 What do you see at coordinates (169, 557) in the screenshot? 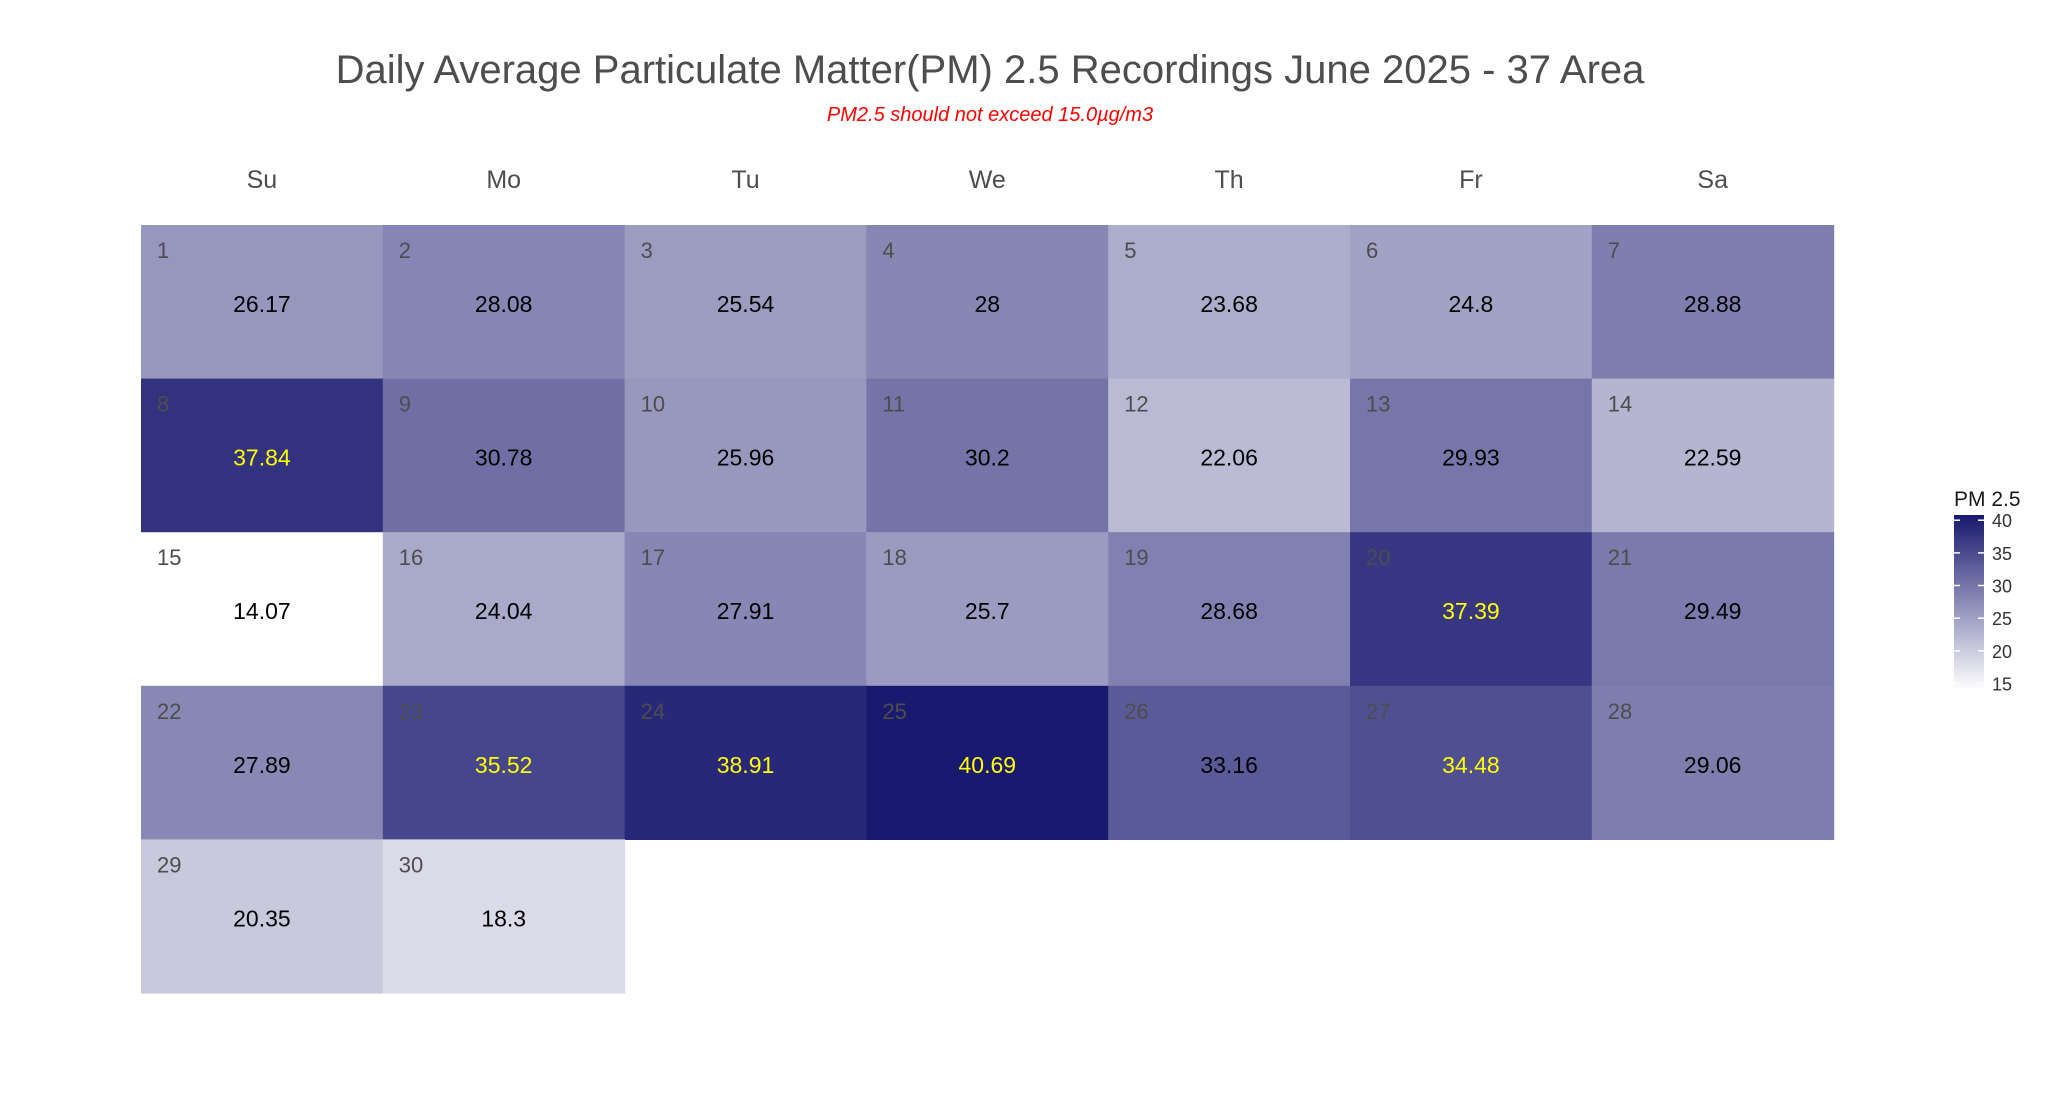
I see `day-number-15: 15` at bounding box center [169, 557].